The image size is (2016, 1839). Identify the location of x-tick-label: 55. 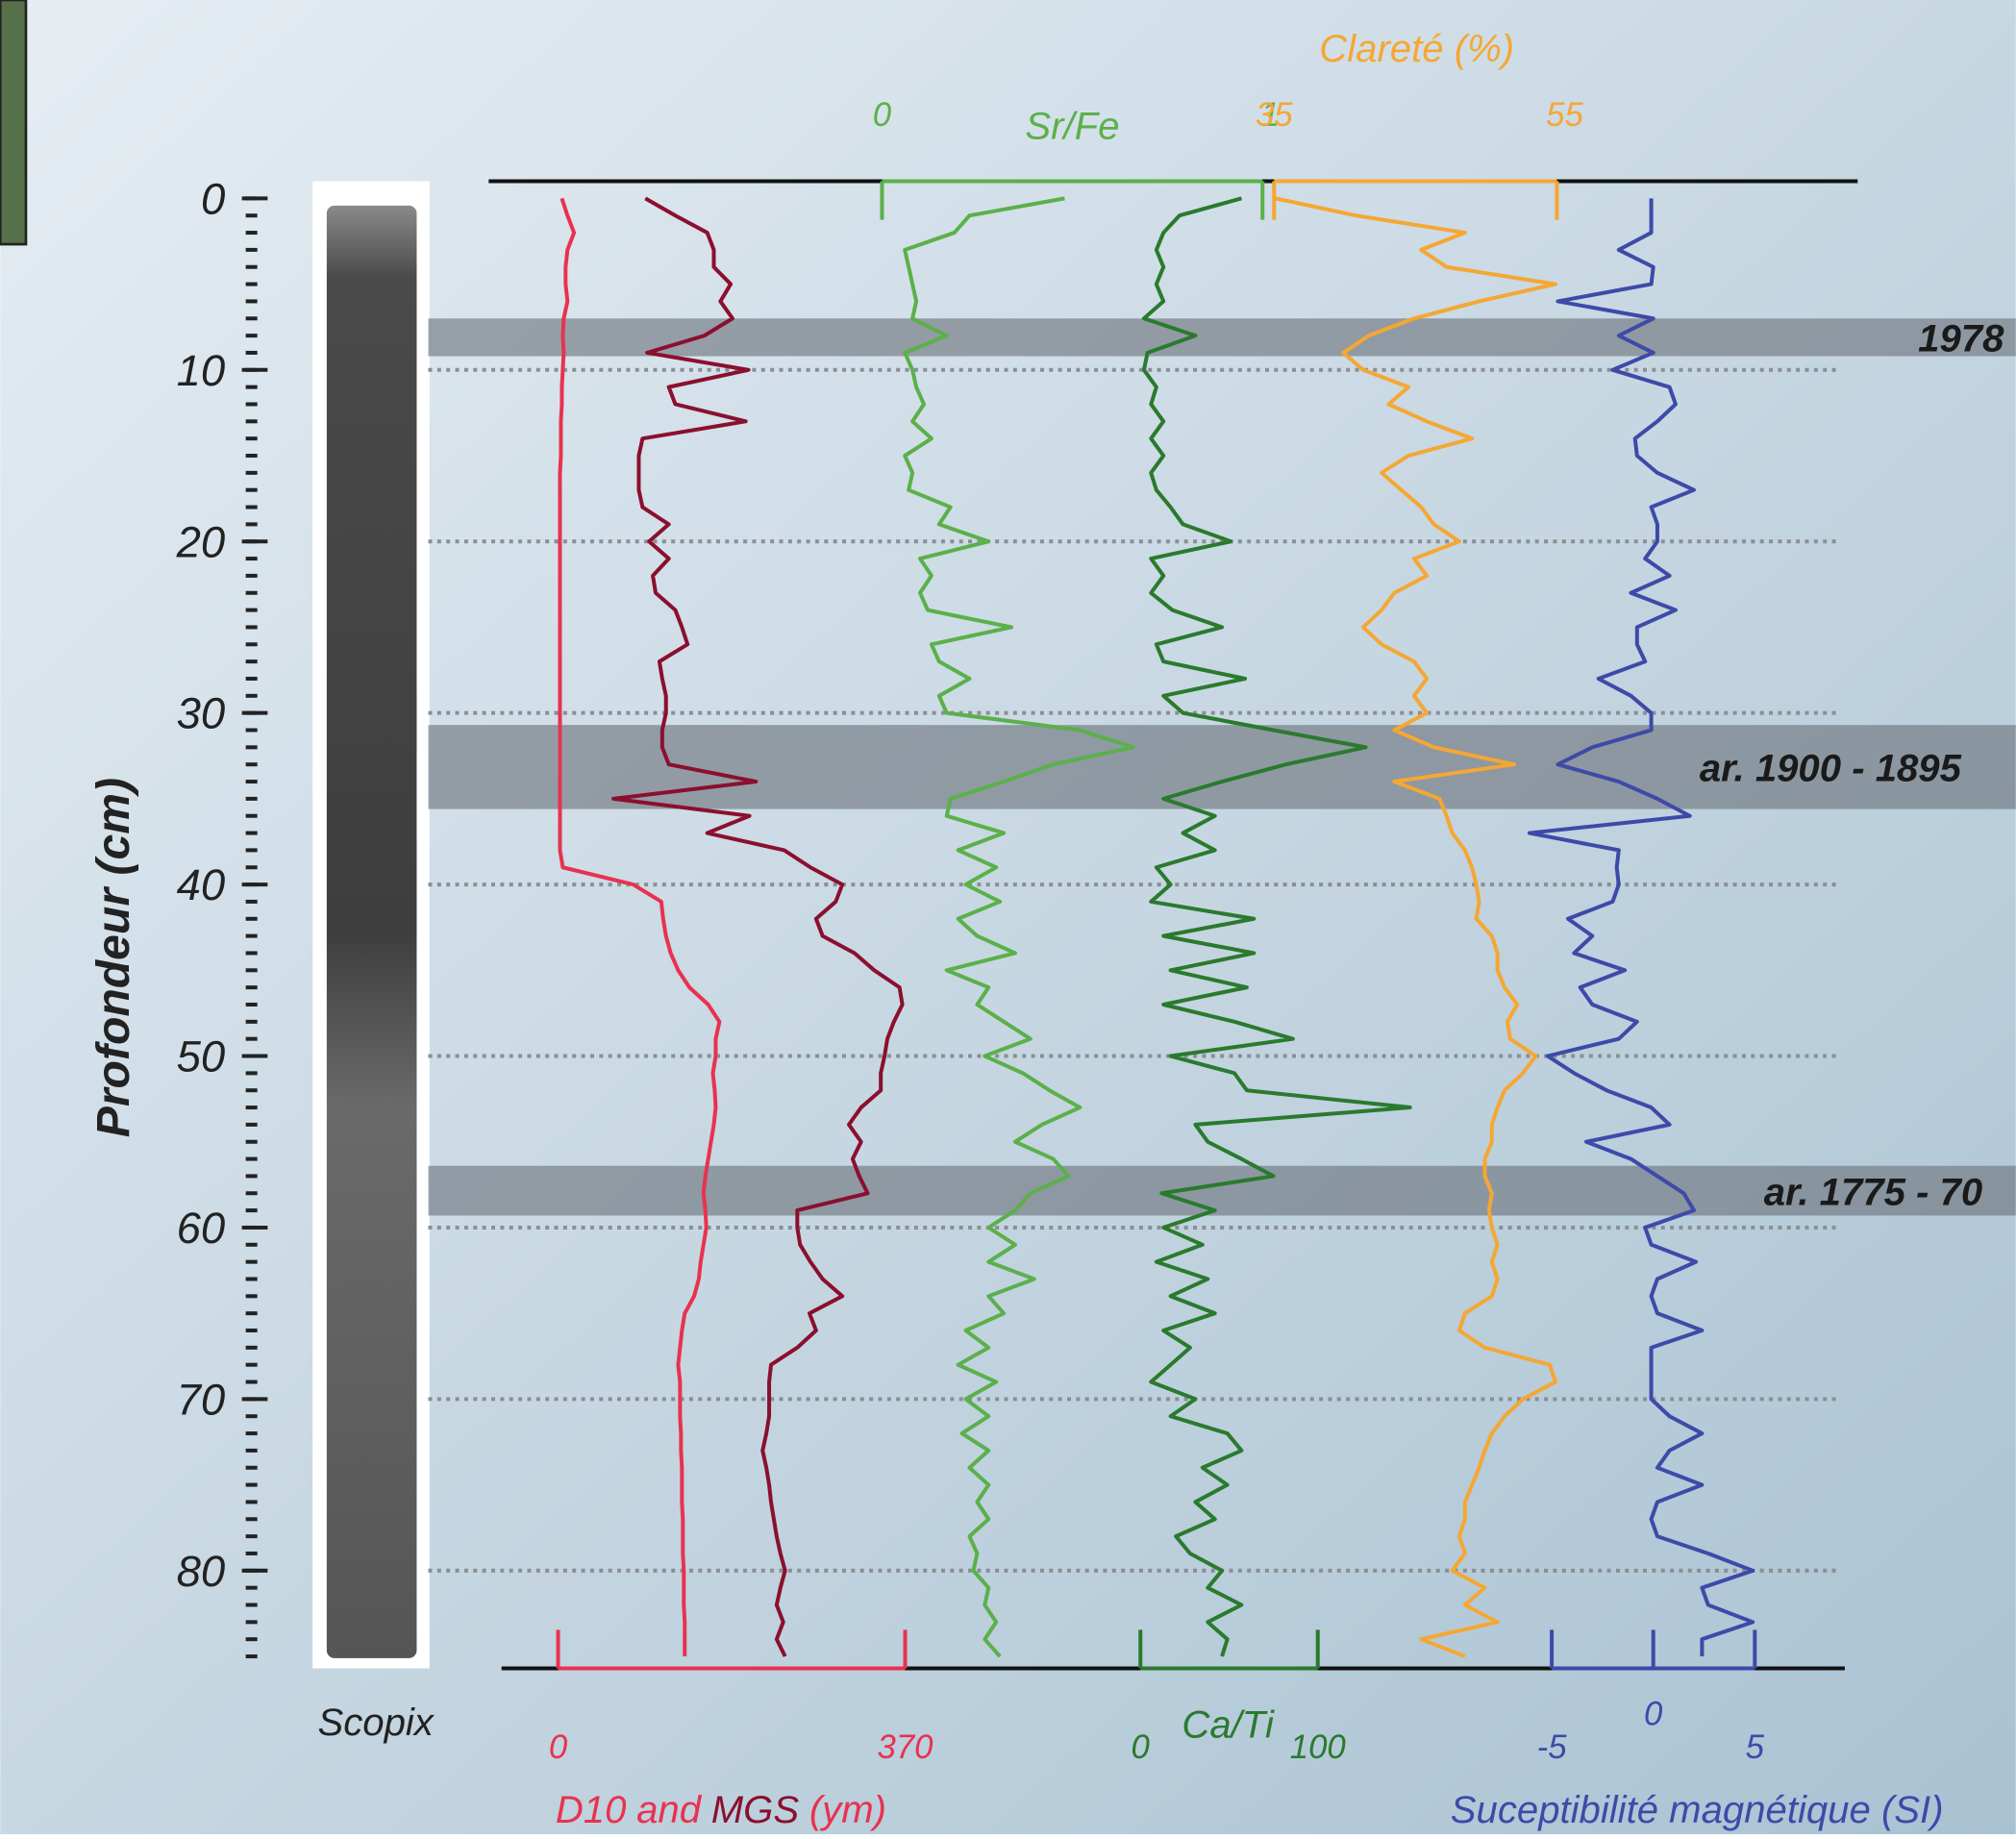
(1564, 115).